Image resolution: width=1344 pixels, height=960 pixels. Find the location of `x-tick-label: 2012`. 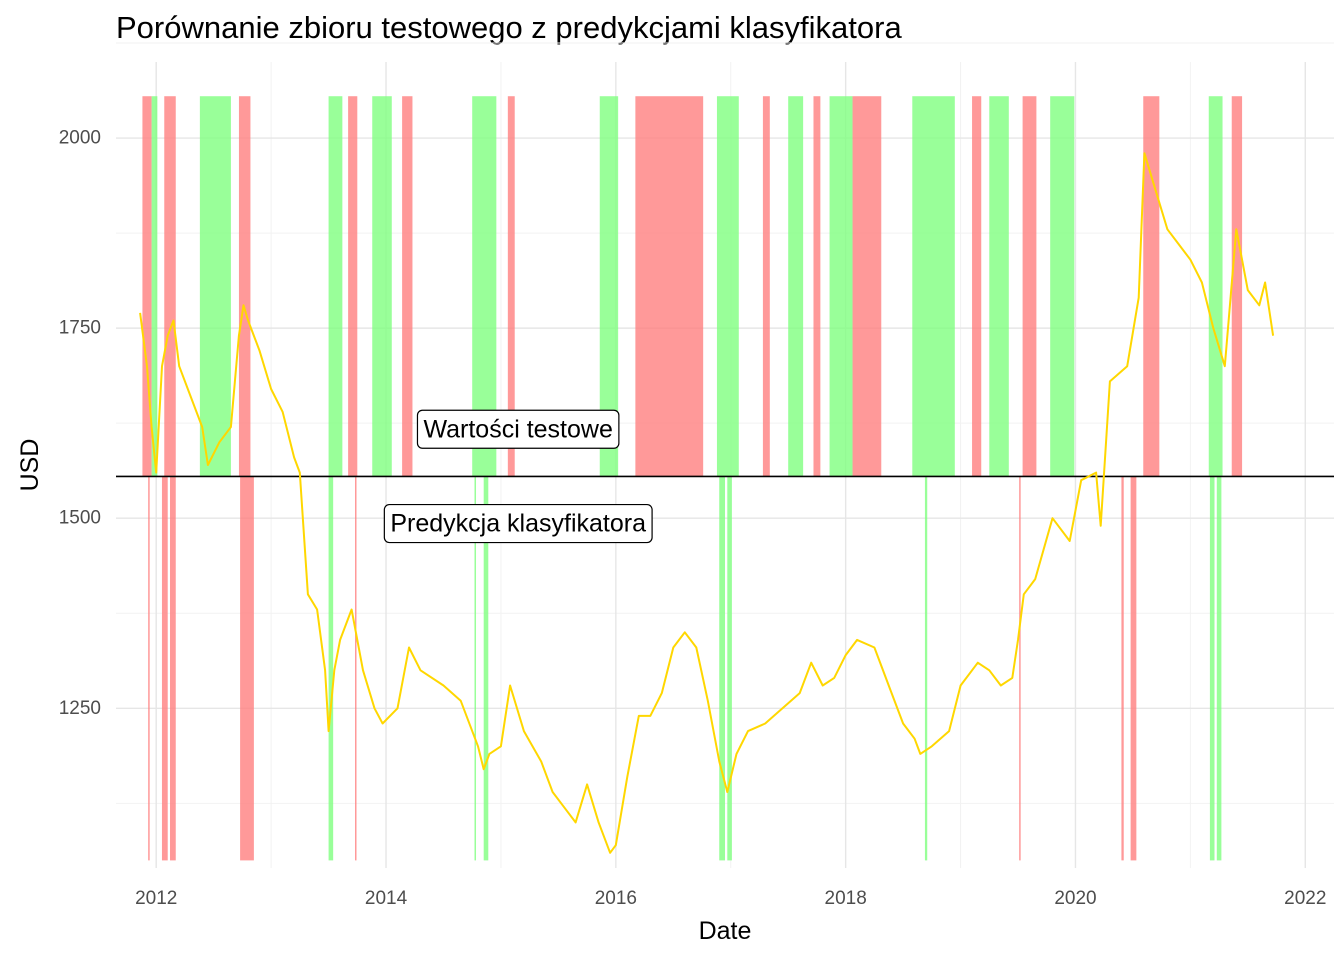

x-tick-label: 2012 is located at coordinates (156, 898).